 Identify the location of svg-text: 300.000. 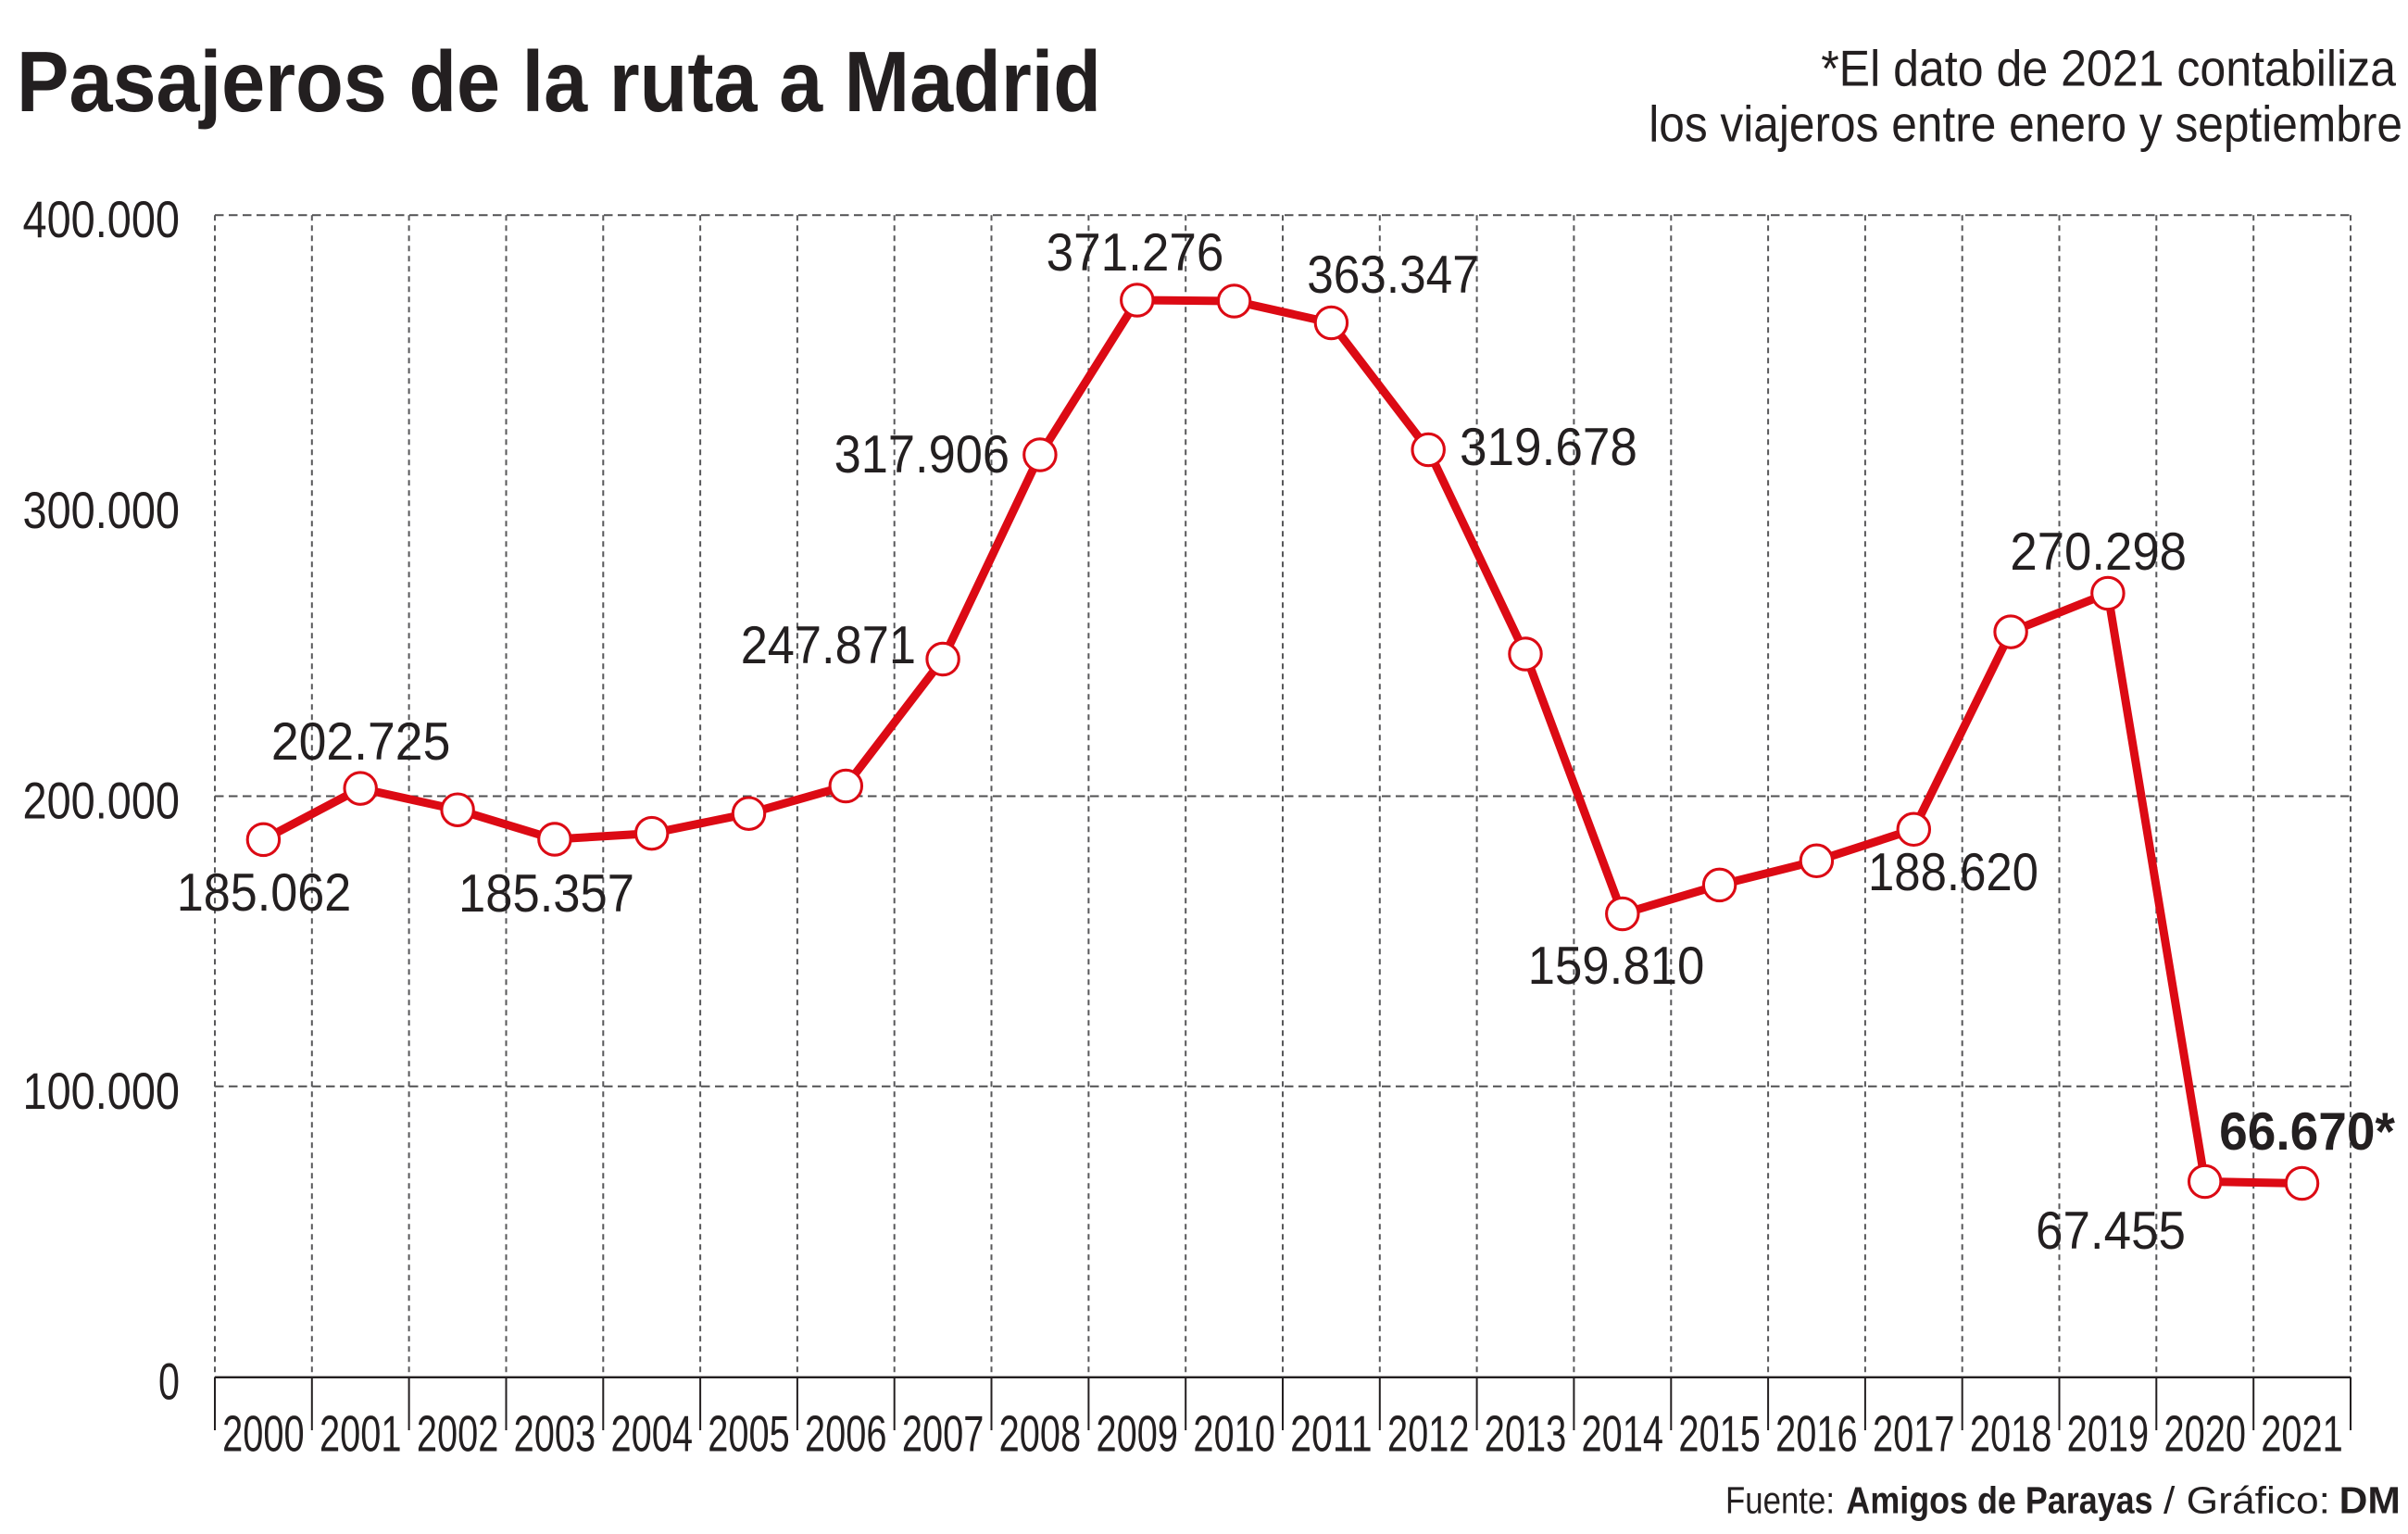
(102, 510).